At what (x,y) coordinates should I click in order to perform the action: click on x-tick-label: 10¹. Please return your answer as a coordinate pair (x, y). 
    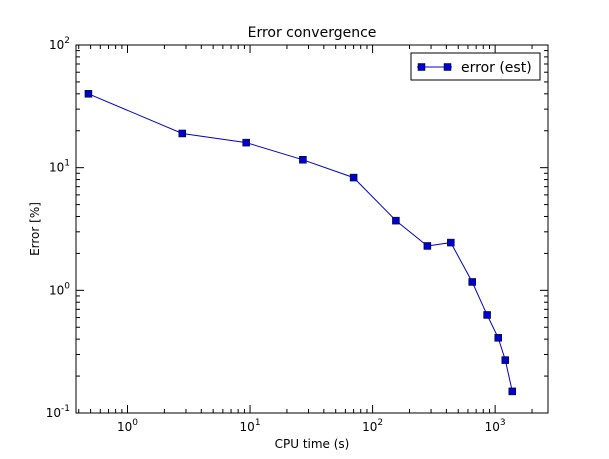
    Looking at the image, I should click on (250, 426).